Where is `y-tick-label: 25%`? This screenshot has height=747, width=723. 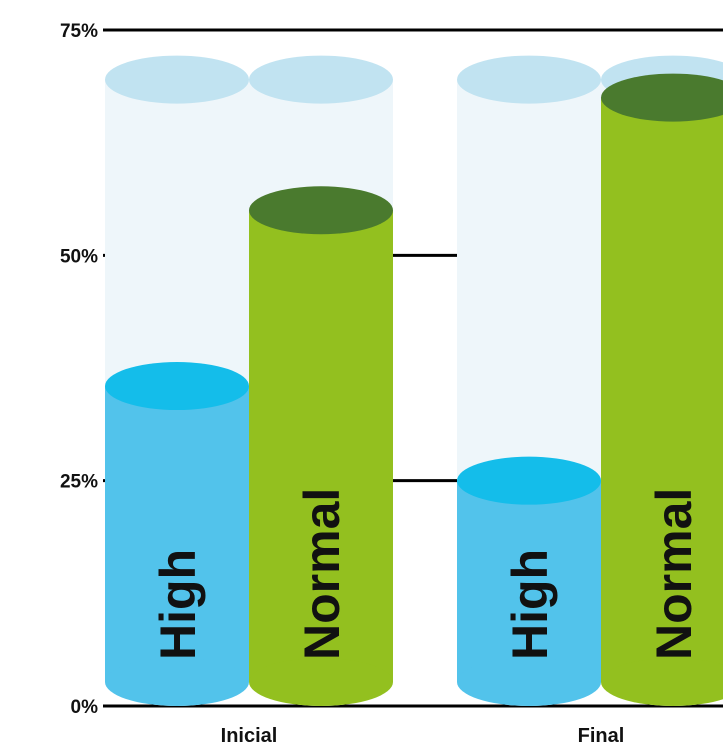 y-tick-label: 25% is located at coordinates (79, 482).